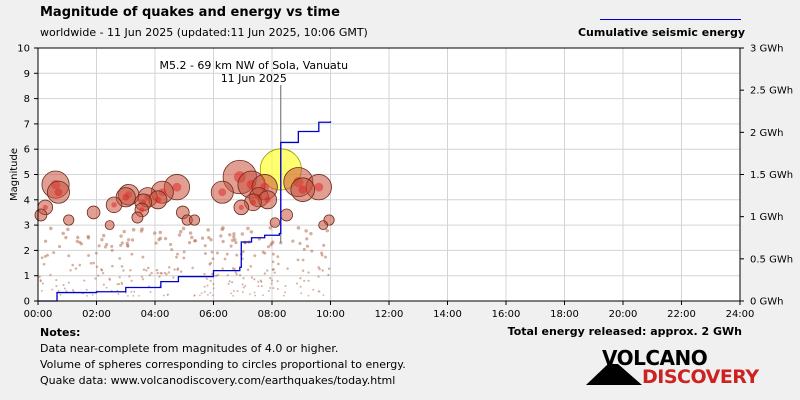 Image resolution: width=800 pixels, height=400 pixels. I want to click on y2-tick-label: 0.5 GWh, so click(771, 259).